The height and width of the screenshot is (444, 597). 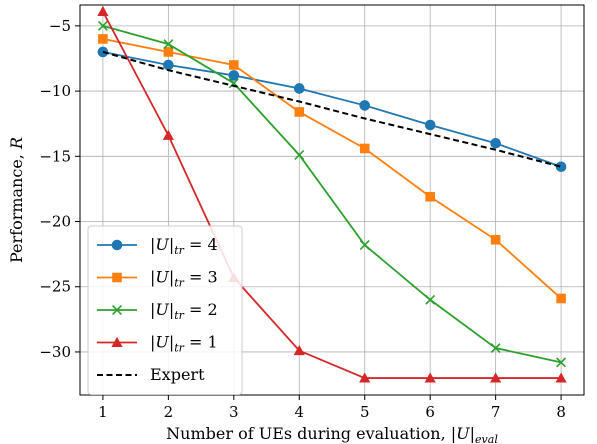 I want to click on legend-label: |U|tr = 1, so click(x=184, y=344).